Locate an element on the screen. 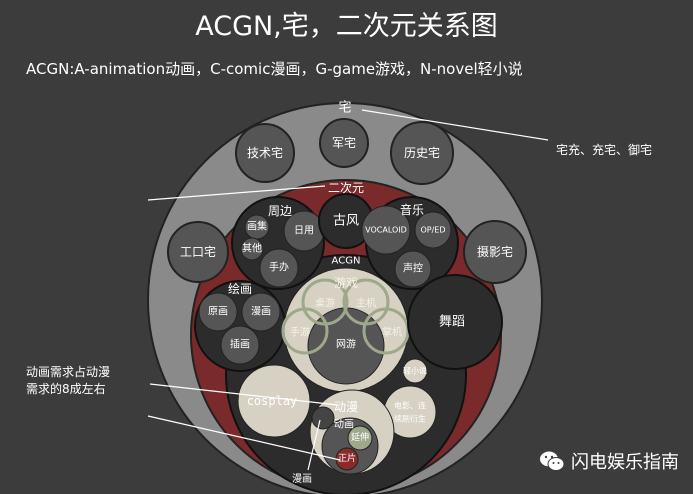 Image resolution: width=693 pixels, height=494 pixels. watermark: 闪电娱乐指南 is located at coordinates (609, 461).